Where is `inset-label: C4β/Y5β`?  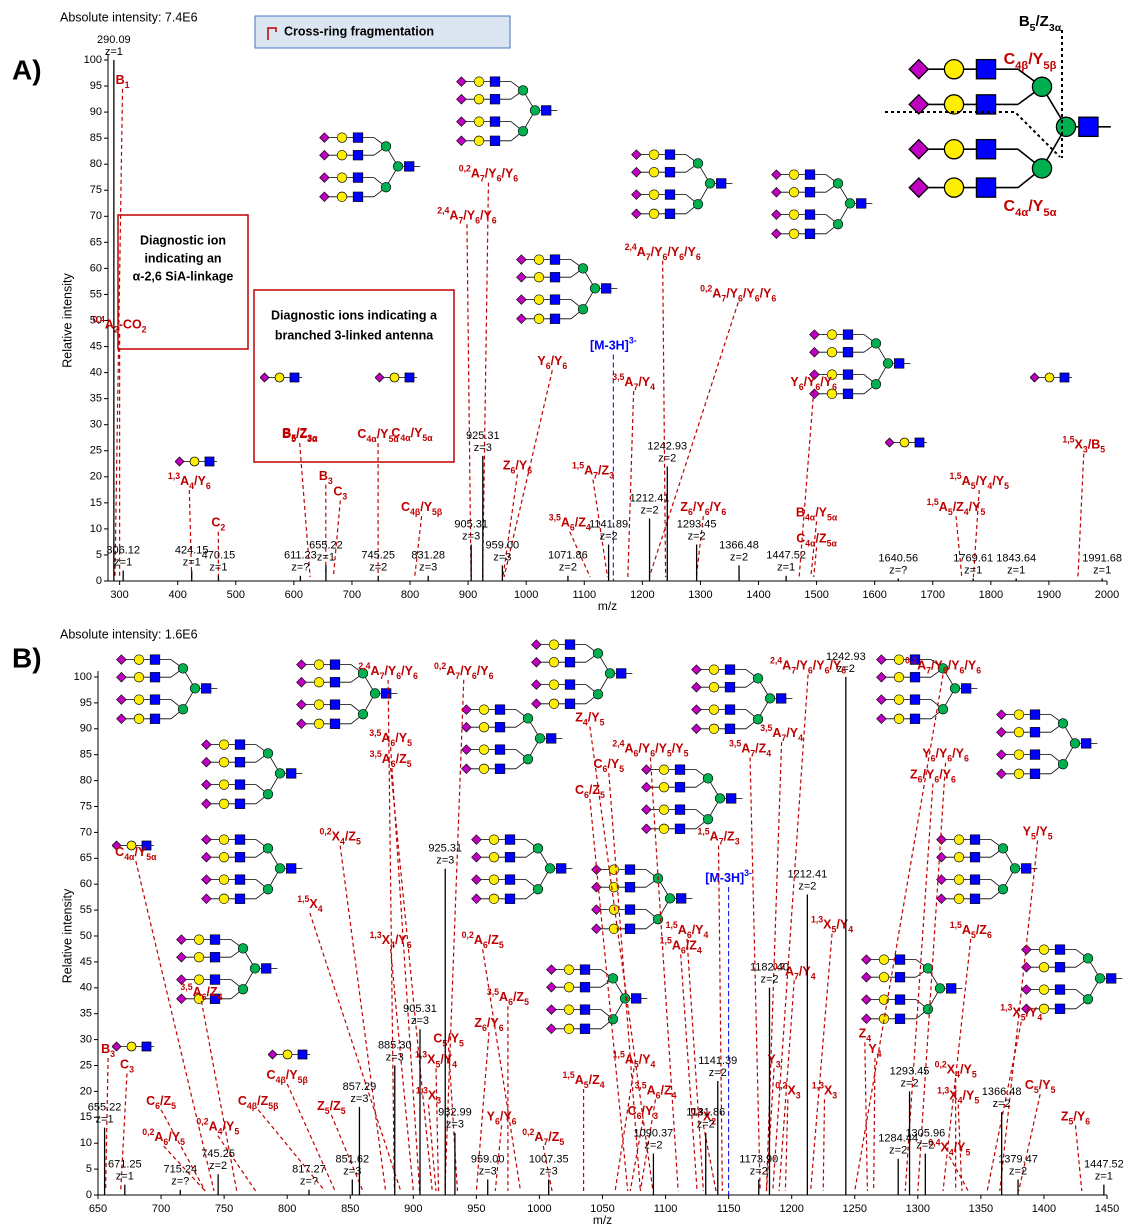
inset-label: C4β/Y5β is located at coordinates (1030, 61).